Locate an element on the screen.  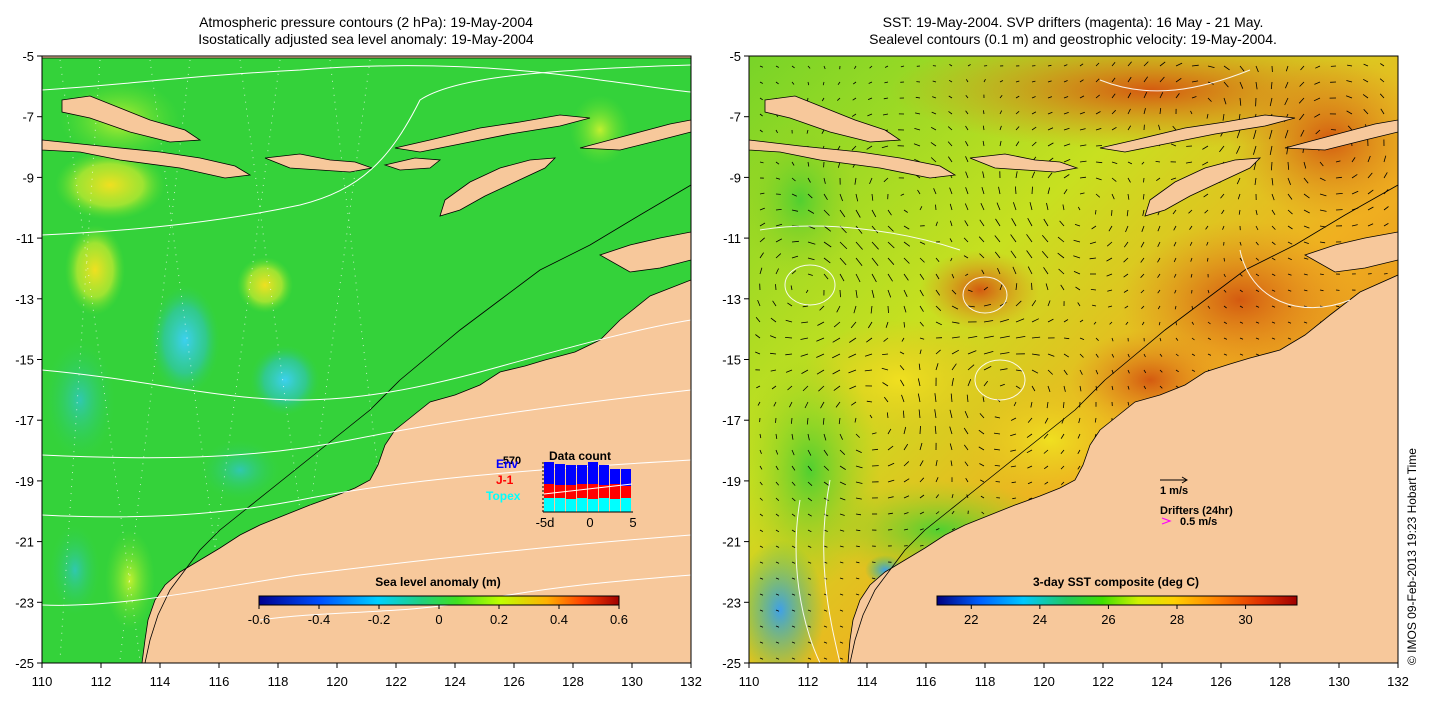
drifter-key-icon is located at coordinates (1166, 521).